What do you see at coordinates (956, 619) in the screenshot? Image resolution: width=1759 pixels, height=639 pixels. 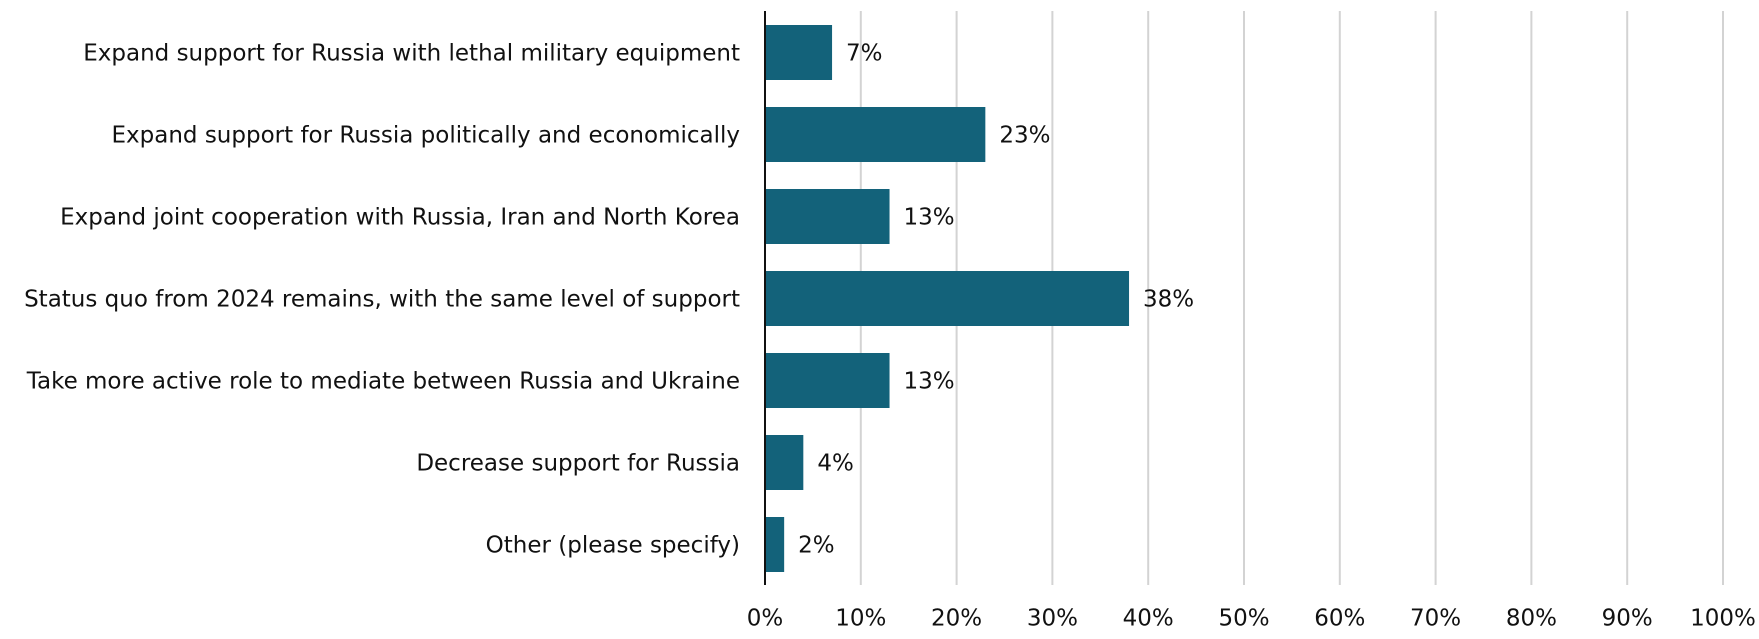 I see `x-tick-label: 20%` at bounding box center [956, 619].